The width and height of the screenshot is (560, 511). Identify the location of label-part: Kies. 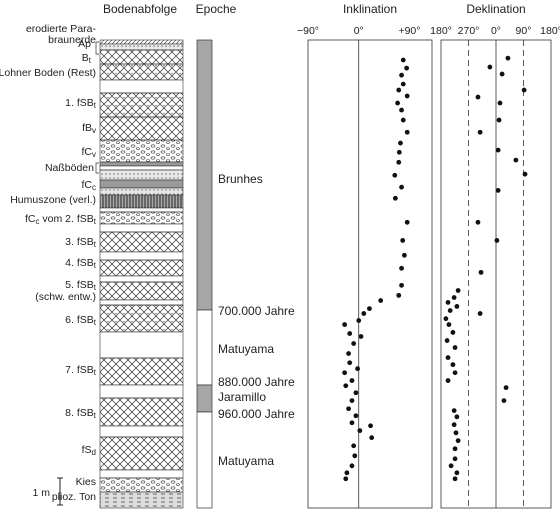
(86, 482).